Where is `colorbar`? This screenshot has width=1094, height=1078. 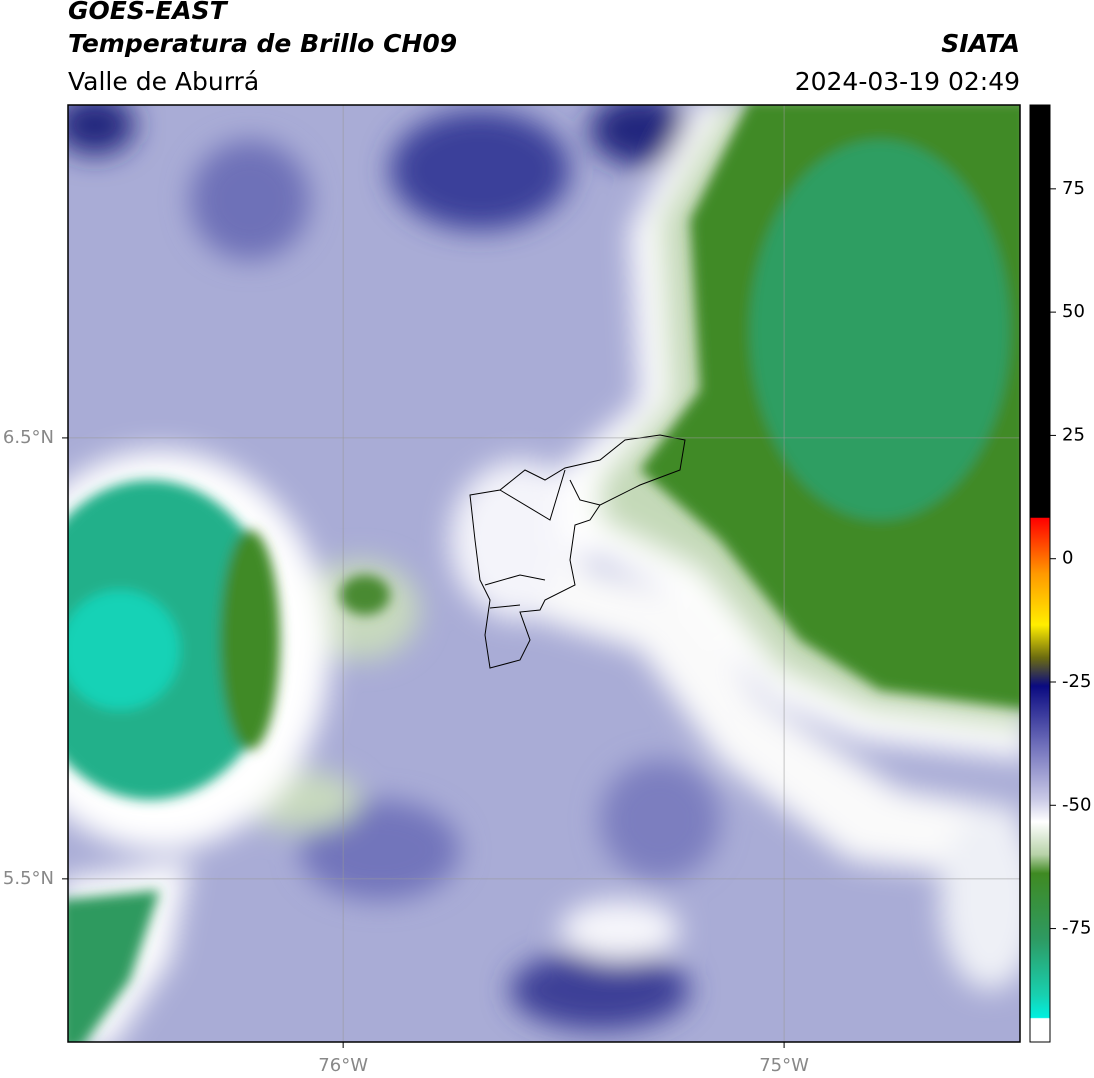
colorbar is located at coordinates (1040, 573).